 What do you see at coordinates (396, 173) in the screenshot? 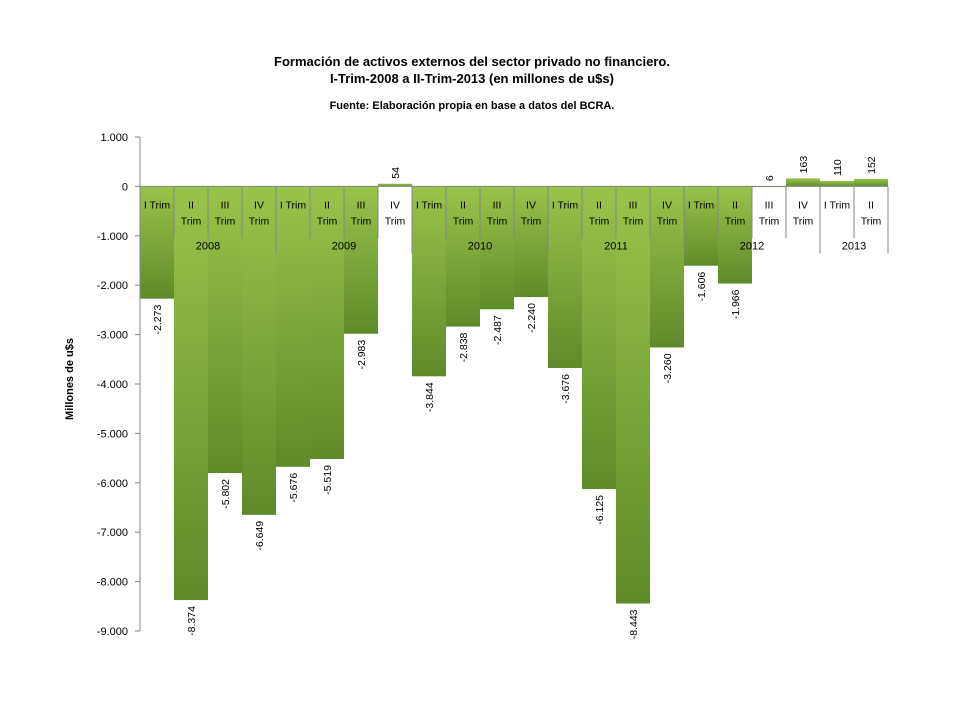
I see `data-label: 54` at bounding box center [396, 173].